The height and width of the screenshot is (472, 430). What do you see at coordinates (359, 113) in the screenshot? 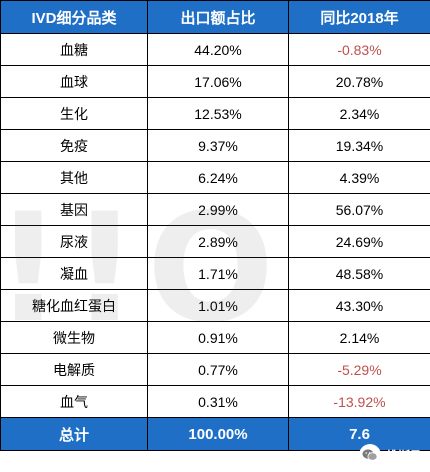
I see `row-yoy: 2.34%` at bounding box center [359, 113].